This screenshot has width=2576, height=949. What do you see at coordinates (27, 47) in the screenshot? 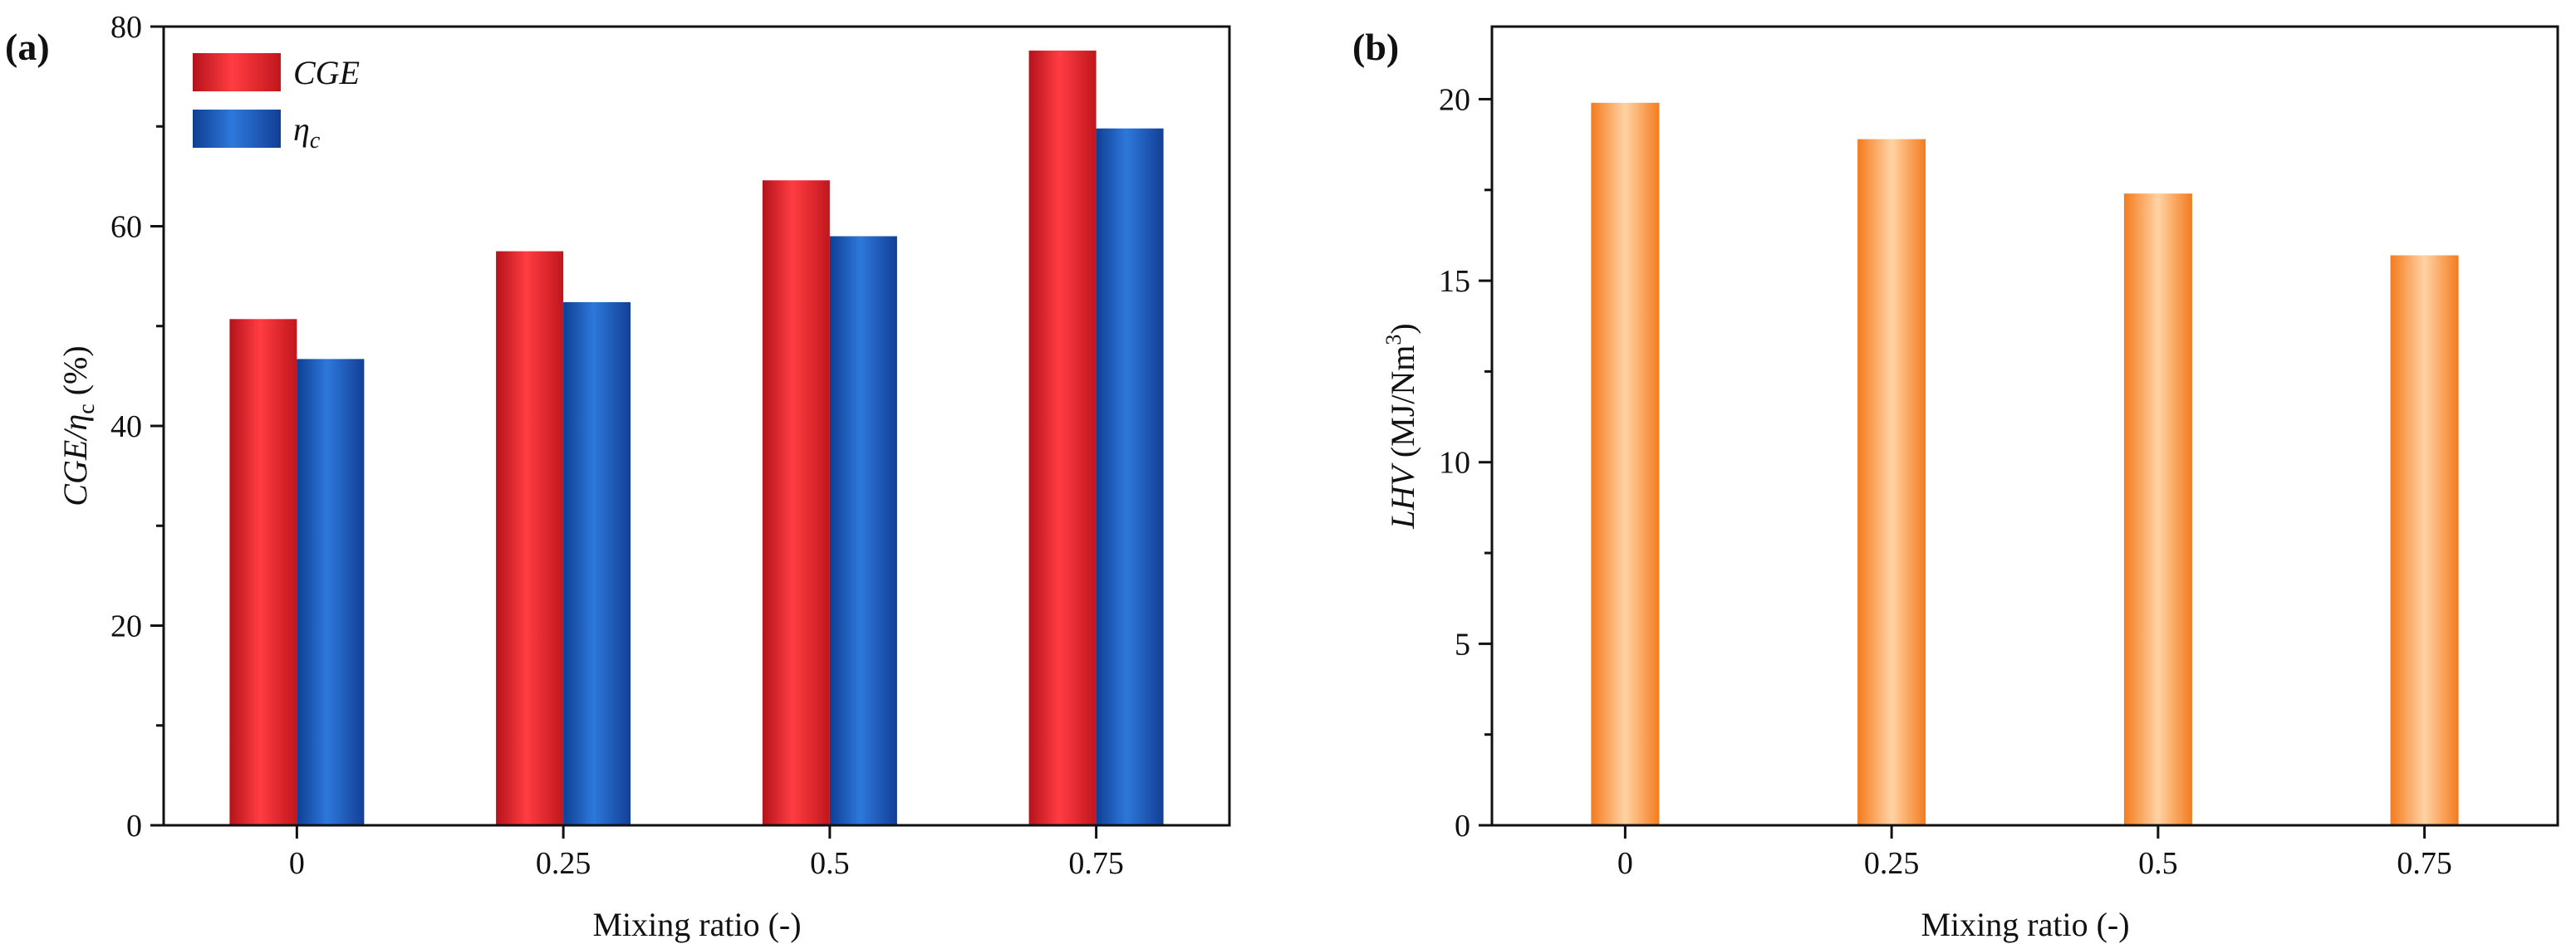
I see `panel-a-letter: (a)` at bounding box center [27, 47].